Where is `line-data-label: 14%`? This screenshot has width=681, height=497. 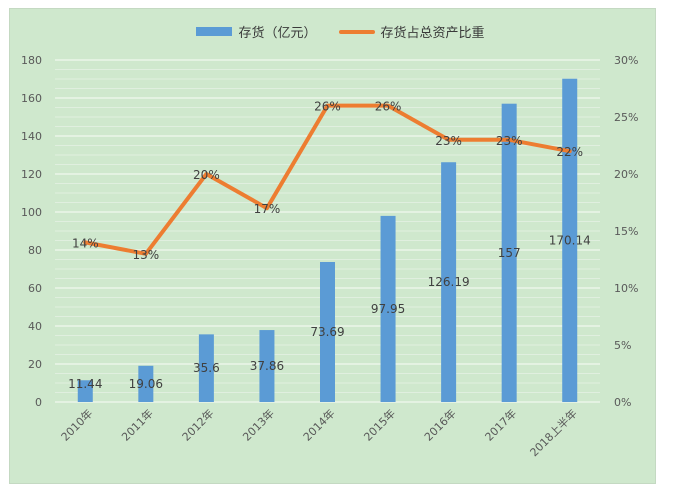 line-data-label: 14% is located at coordinates (85, 243).